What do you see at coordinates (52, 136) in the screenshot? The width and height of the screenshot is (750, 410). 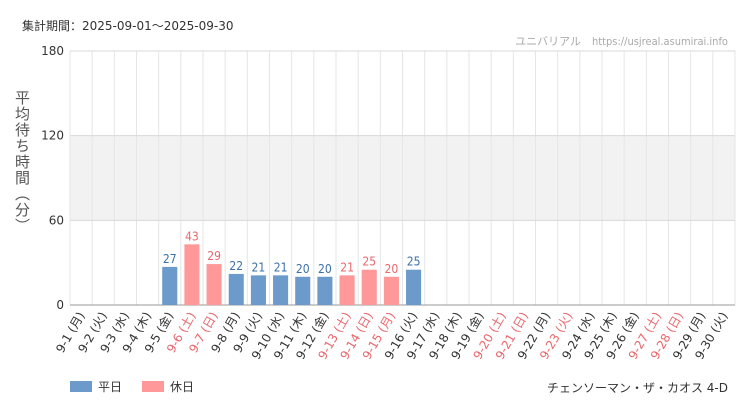 I see `y-tick-label: 120` at bounding box center [52, 136].